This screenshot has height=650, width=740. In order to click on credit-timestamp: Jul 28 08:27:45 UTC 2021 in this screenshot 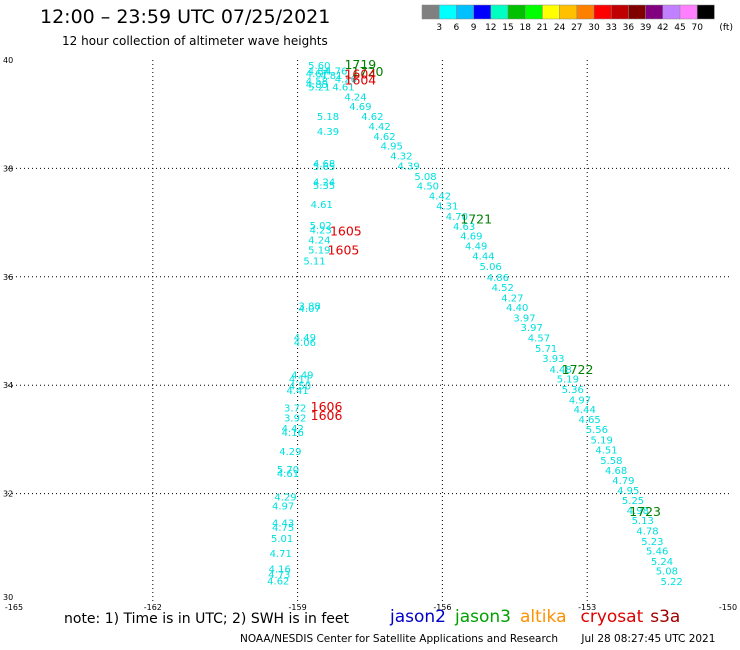, I will do `click(648, 639)`.